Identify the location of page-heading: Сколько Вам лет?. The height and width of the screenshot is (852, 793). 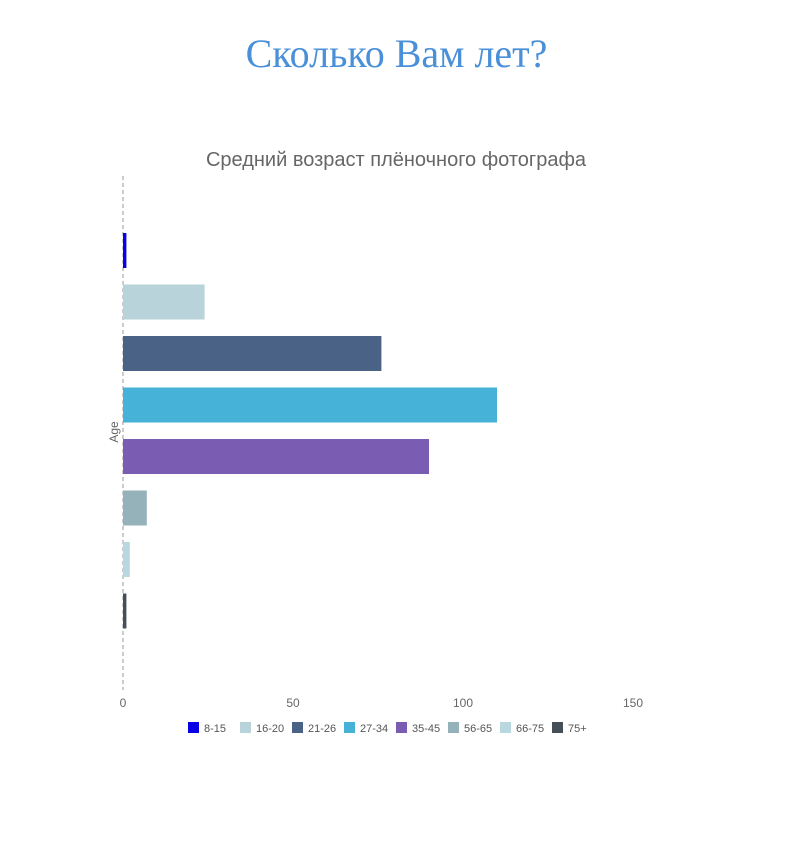
(396, 53).